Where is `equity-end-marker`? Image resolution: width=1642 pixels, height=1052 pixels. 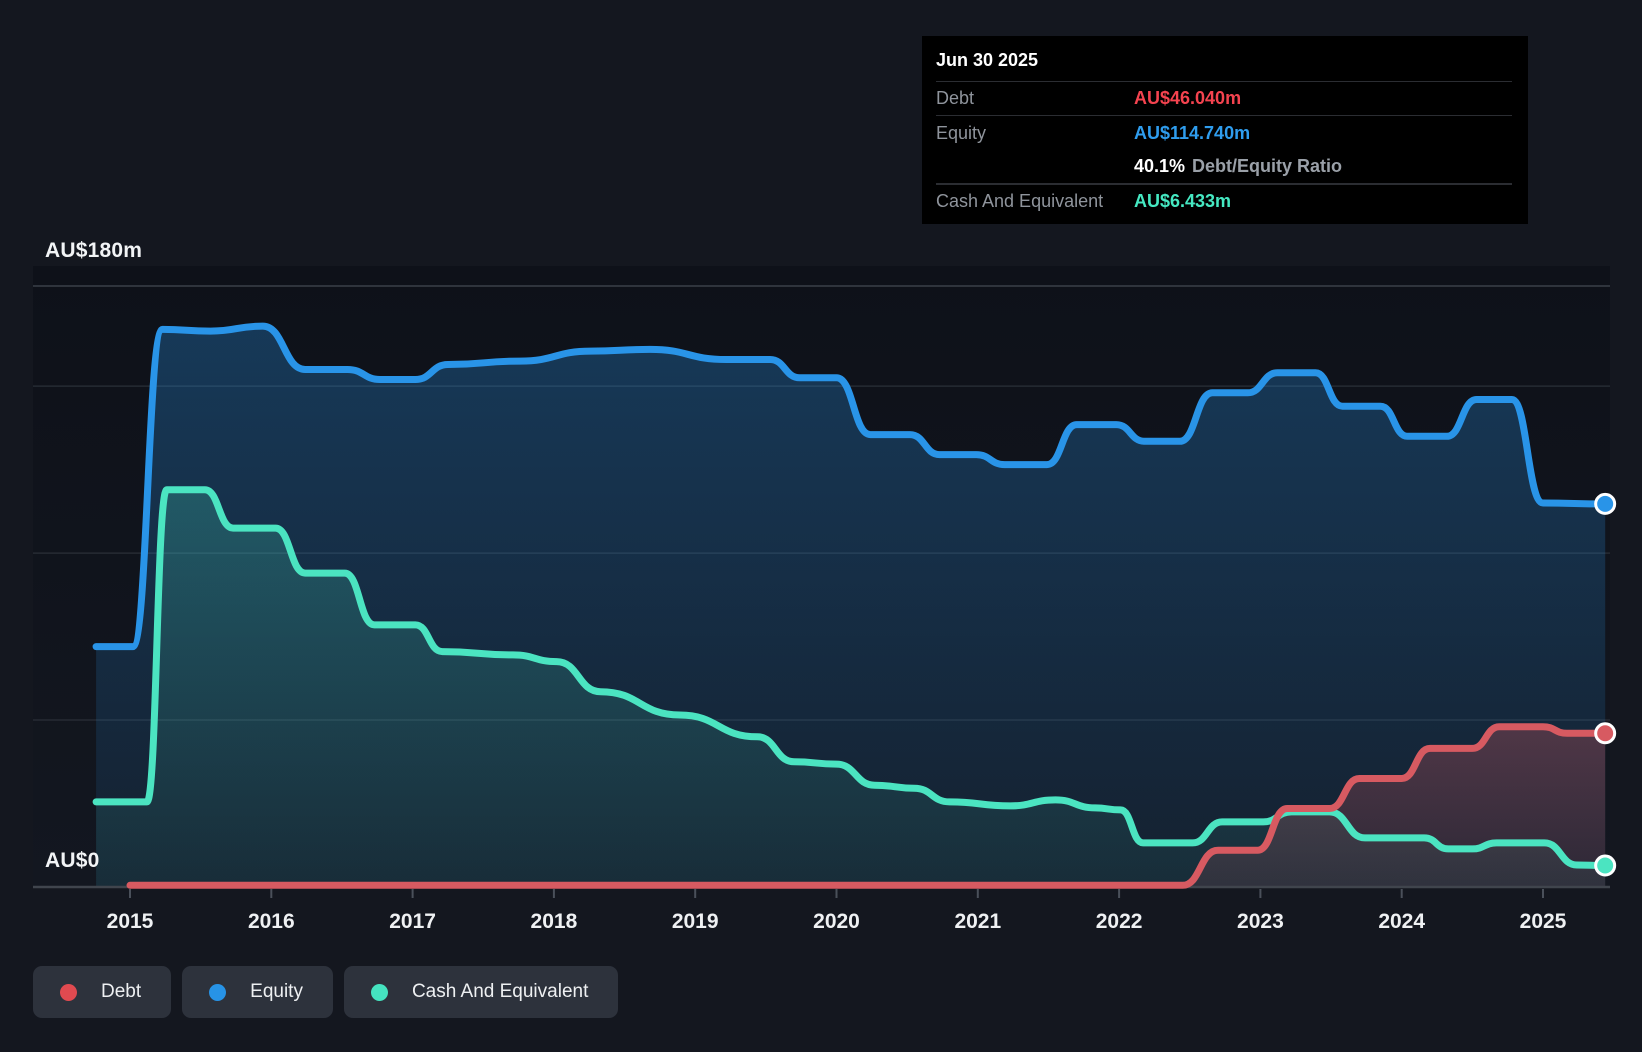
equity-end-marker is located at coordinates (1605, 503).